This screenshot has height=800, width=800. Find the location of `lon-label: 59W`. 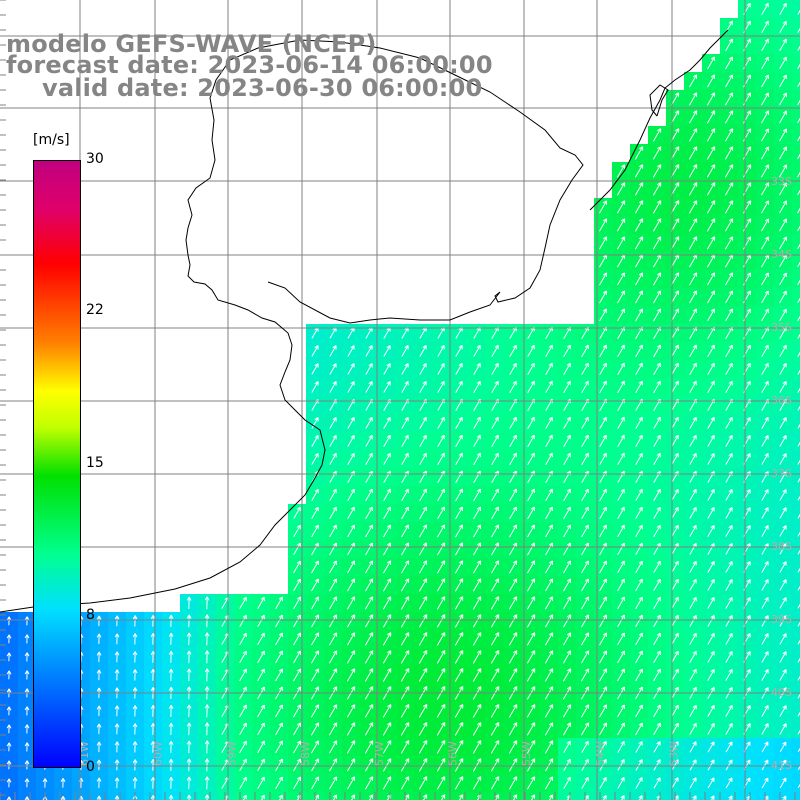

lon-label: 59W is located at coordinates (231, 753).